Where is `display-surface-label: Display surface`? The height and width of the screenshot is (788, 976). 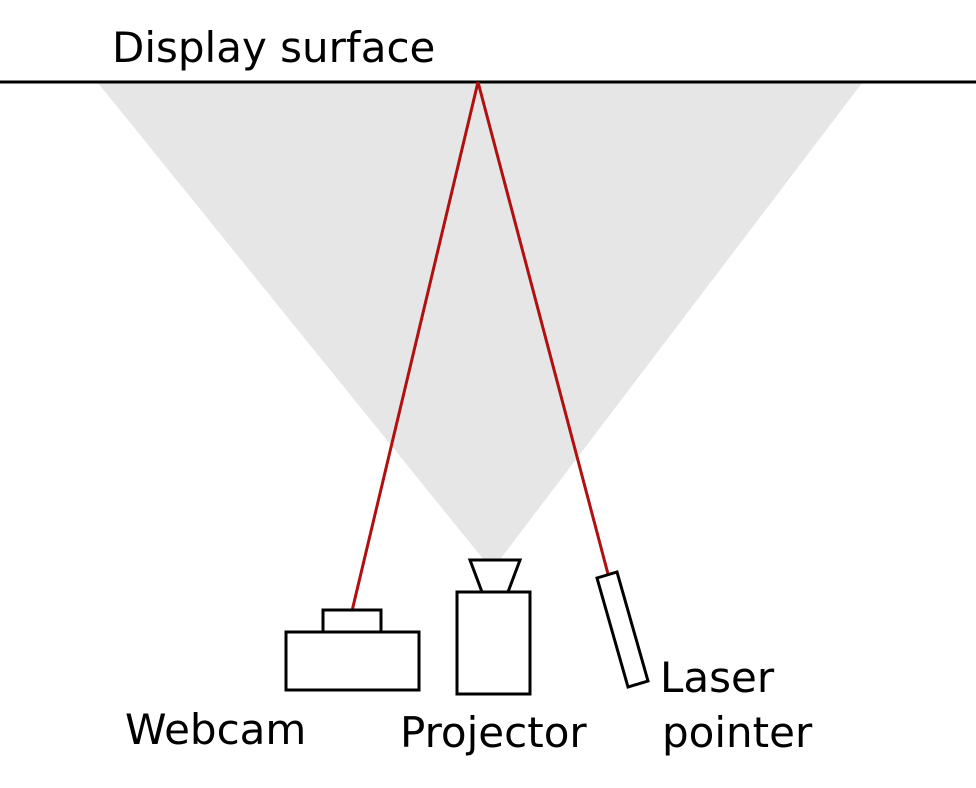
display-surface-label: Display surface is located at coordinates (273, 47).